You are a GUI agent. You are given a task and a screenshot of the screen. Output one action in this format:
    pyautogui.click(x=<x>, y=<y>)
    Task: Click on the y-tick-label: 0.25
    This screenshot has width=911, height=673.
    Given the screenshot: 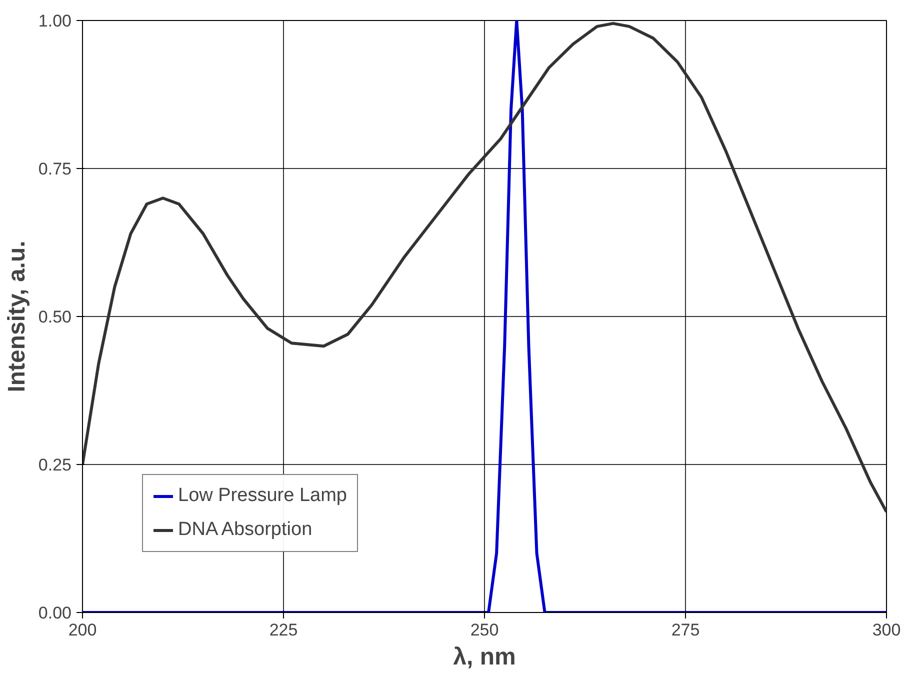 What is the action you would take?
    pyautogui.click(x=55, y=465)
    